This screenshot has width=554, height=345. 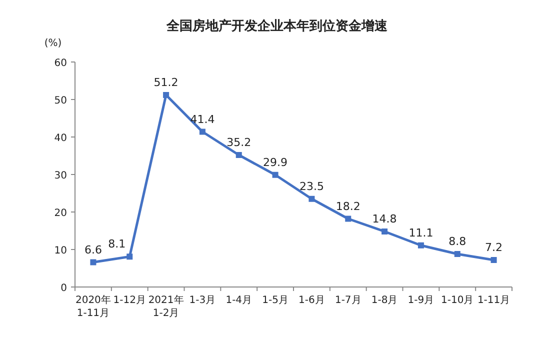 I want to click on data-label: 6.6, so click(x=93, y=249).